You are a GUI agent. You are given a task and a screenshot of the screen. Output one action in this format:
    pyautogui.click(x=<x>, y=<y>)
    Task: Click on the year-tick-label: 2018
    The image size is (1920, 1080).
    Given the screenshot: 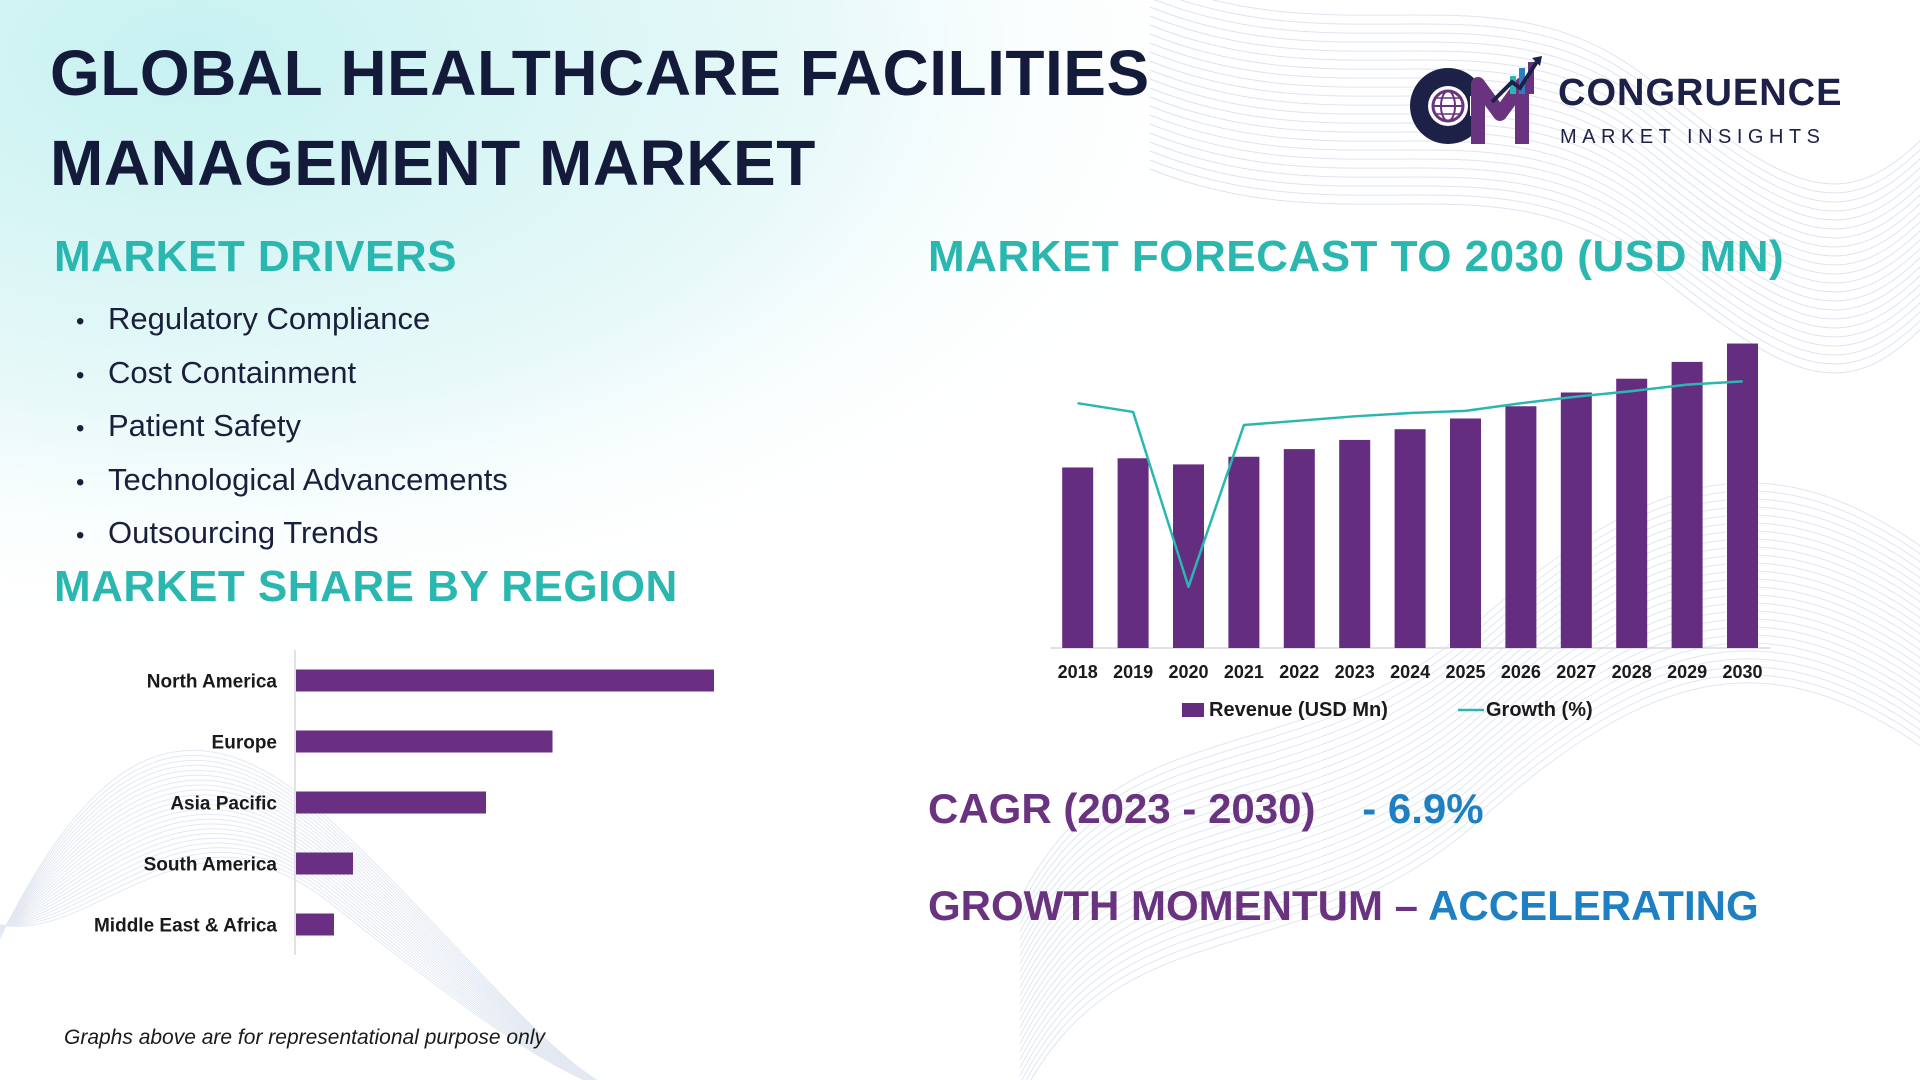 What is the action you would take?
    pyautogui.click(x=1078, y=672)
    